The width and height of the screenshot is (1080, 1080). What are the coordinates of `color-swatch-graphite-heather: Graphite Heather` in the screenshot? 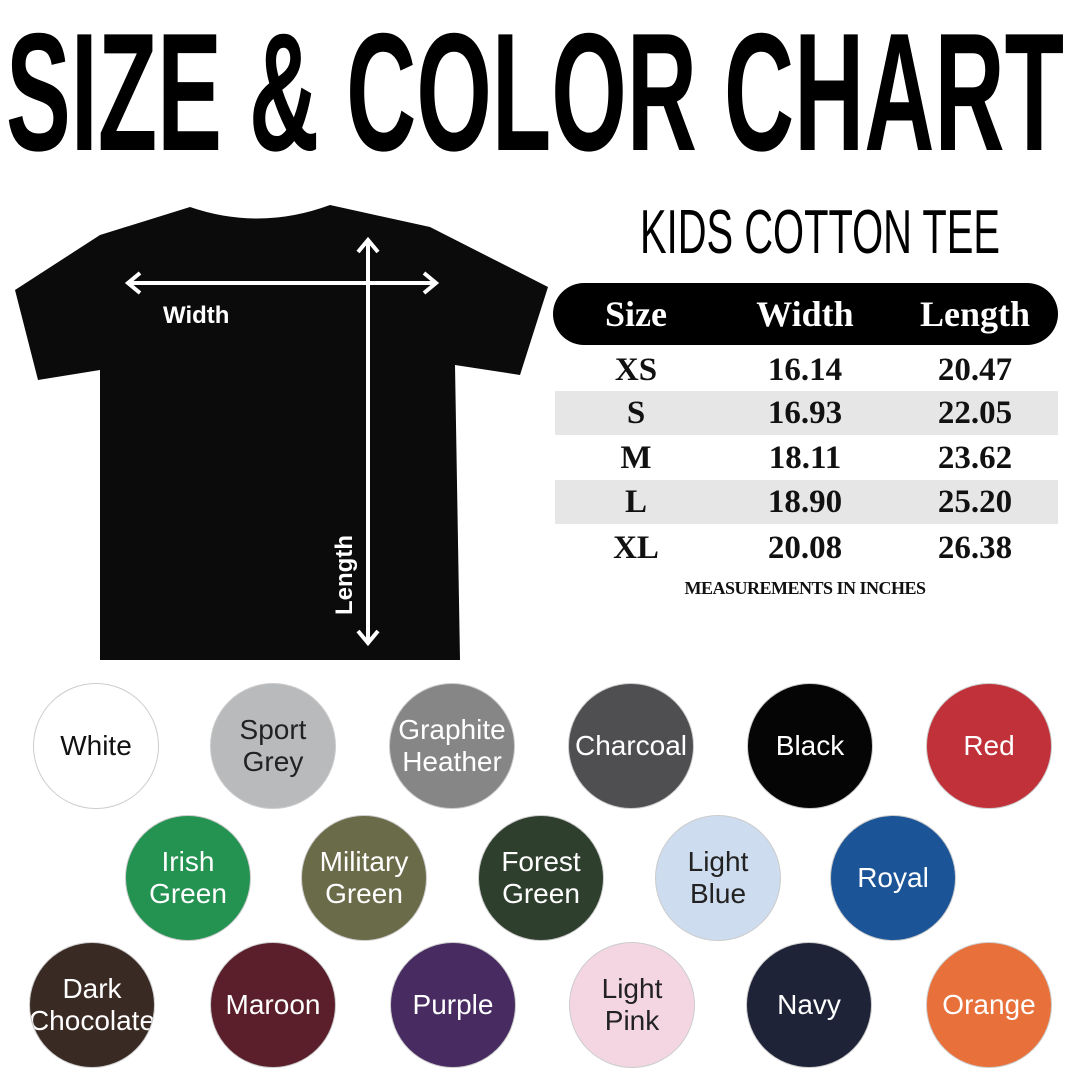 It's located at (452, 746).